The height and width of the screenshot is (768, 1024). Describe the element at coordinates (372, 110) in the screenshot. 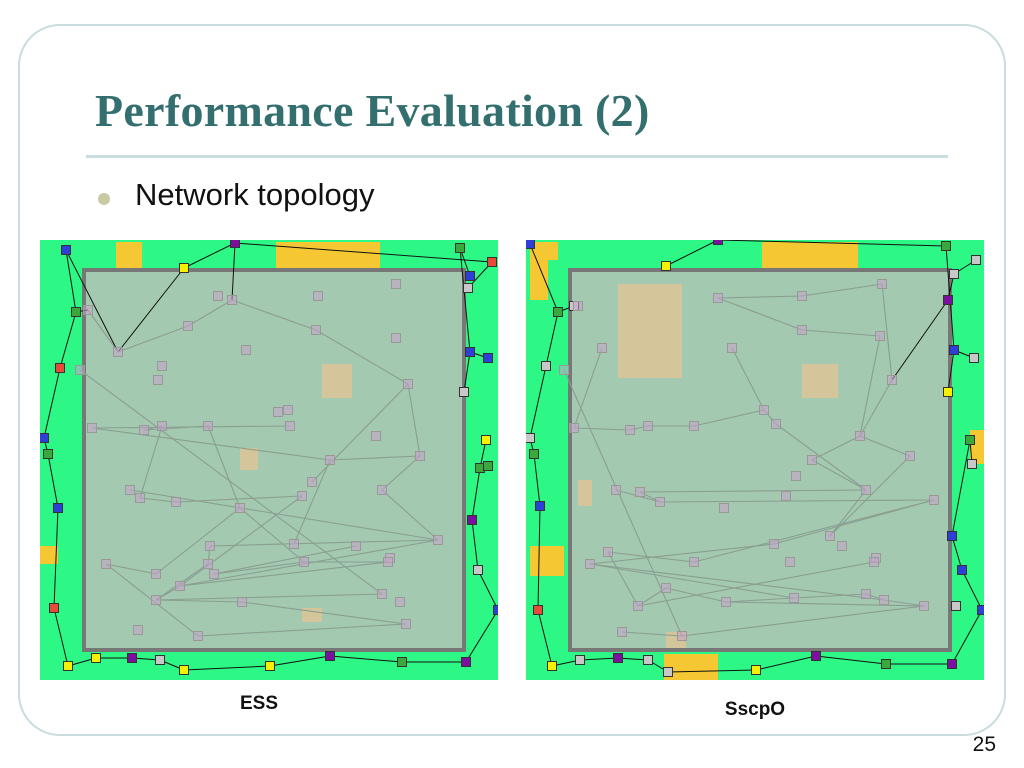

I see `slide-title: Performance Evaluation (2)` at that location.